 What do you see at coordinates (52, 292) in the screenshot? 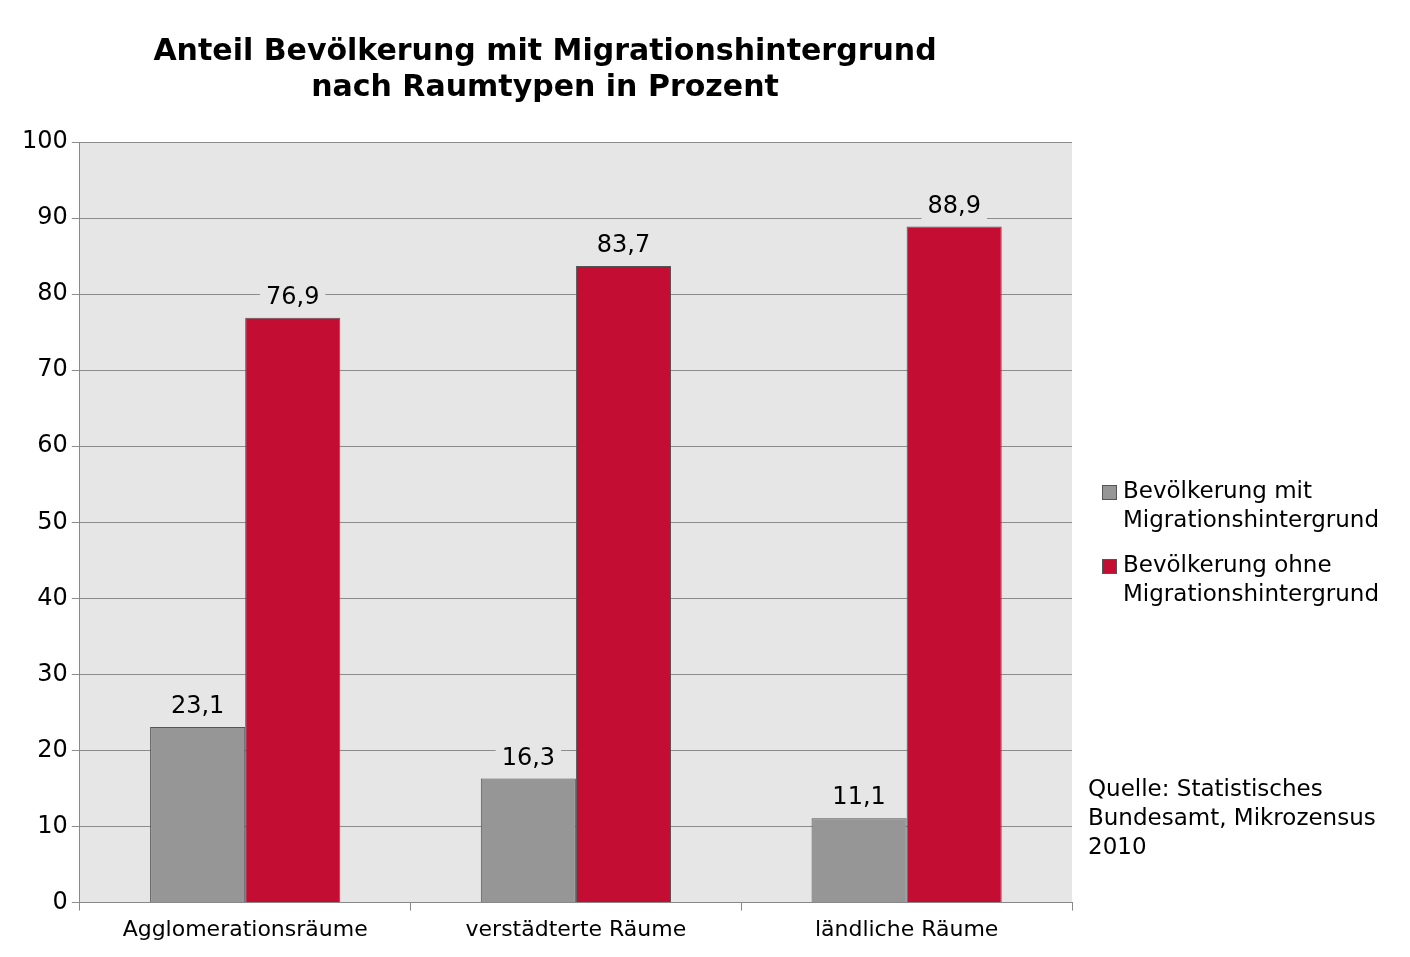
I see `y-tick-label: 80` at bounding box center [52, 292].